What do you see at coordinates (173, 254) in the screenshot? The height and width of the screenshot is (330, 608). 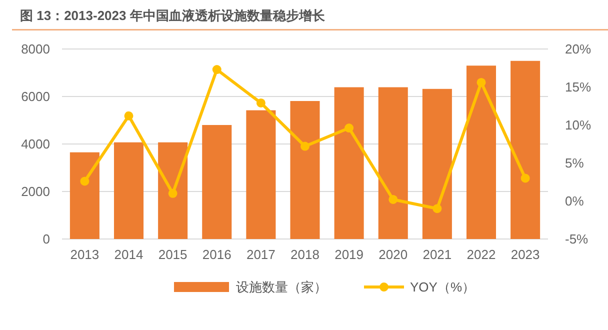 I see `x-tick-label: 2015` at bounding box center [173, 254].